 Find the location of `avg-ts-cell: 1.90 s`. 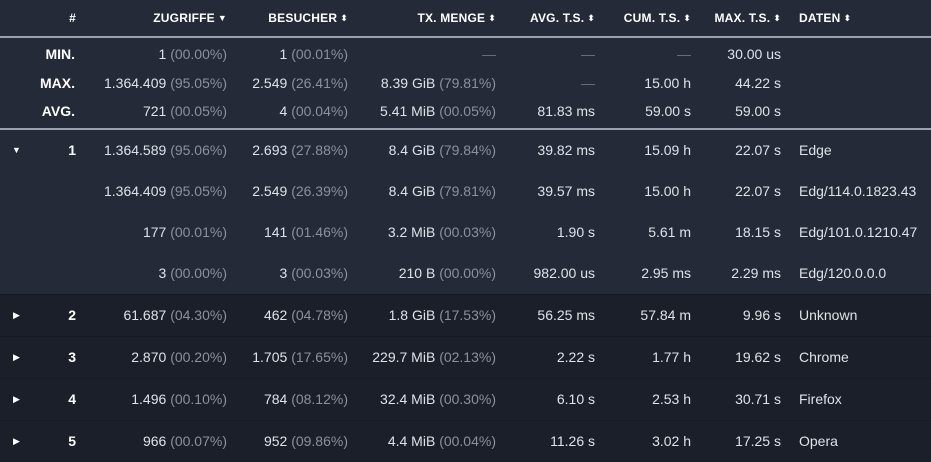

avg-ts-cell: 1.90 s is located at coordinates (575, 232).